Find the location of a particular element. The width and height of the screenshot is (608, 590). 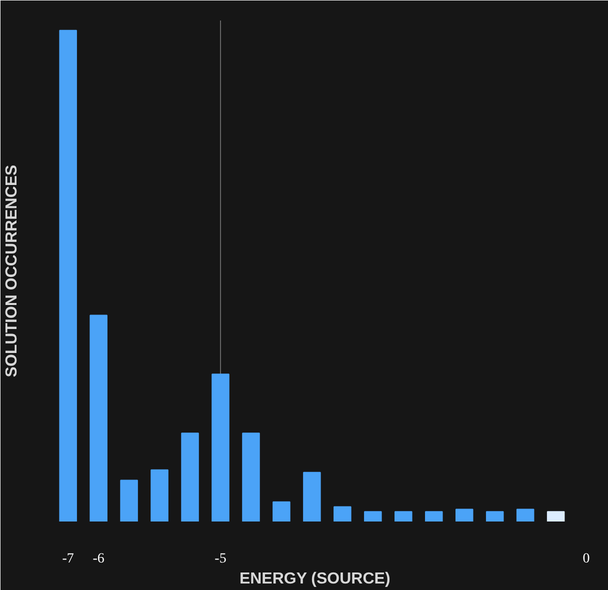

x-tick-label: -5 is located at coordinates (220, 559).